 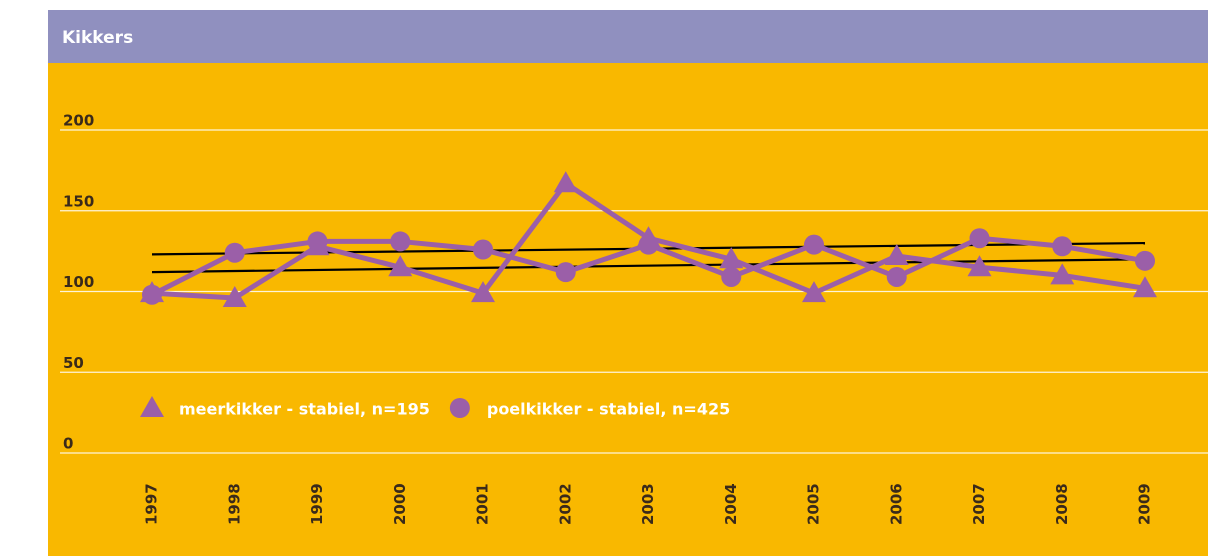 What do you see at coordinates (814, 504) in the screenshot?
I see `x-tick-label: 2005` at bounding box center [814, 504].